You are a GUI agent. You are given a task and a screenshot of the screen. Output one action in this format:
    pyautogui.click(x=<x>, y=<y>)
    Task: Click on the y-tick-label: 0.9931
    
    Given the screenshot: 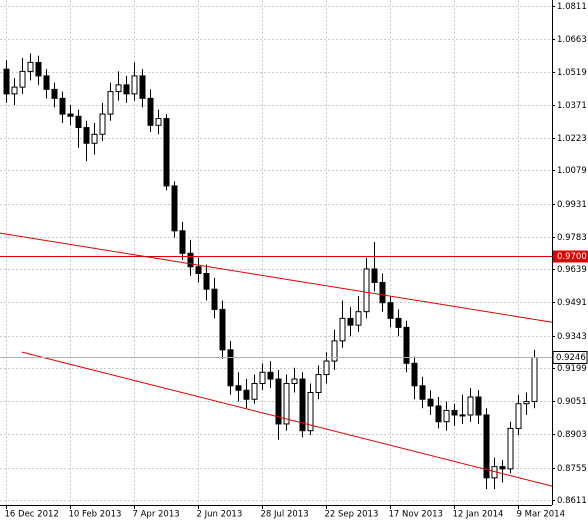 What is the action you would take?
    pyautogui.click(x=572, y=205)
    